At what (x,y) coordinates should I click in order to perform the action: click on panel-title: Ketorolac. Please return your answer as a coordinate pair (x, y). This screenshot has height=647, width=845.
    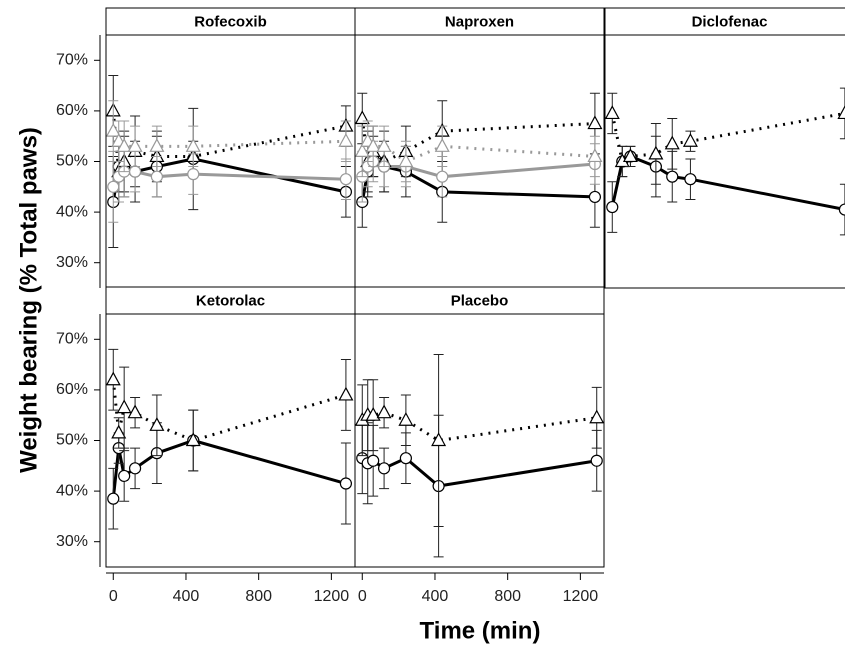
    Looking at the image, I should click on (230, 300).